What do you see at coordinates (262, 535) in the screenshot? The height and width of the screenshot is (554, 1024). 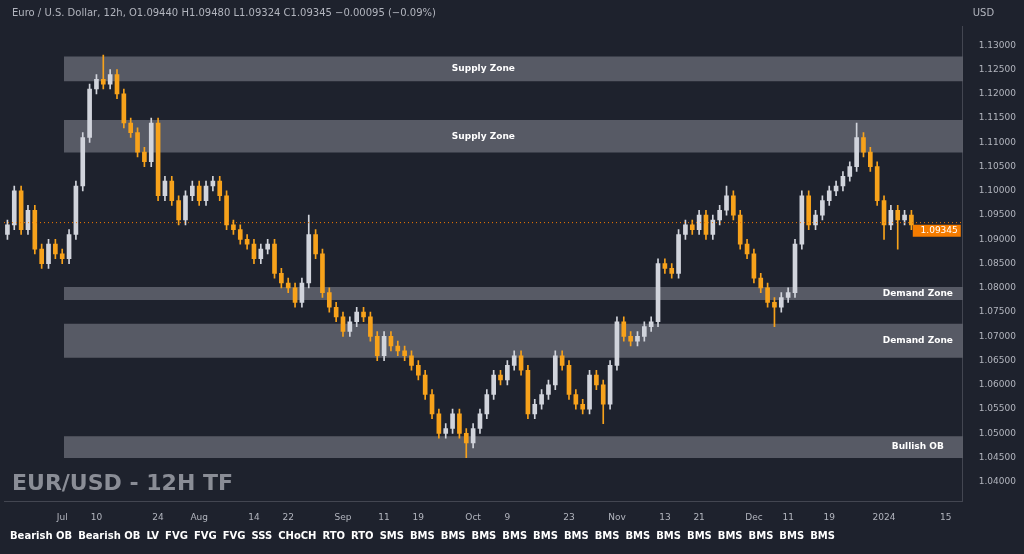 I see `text: SSS` at bounding box center [262, 535].